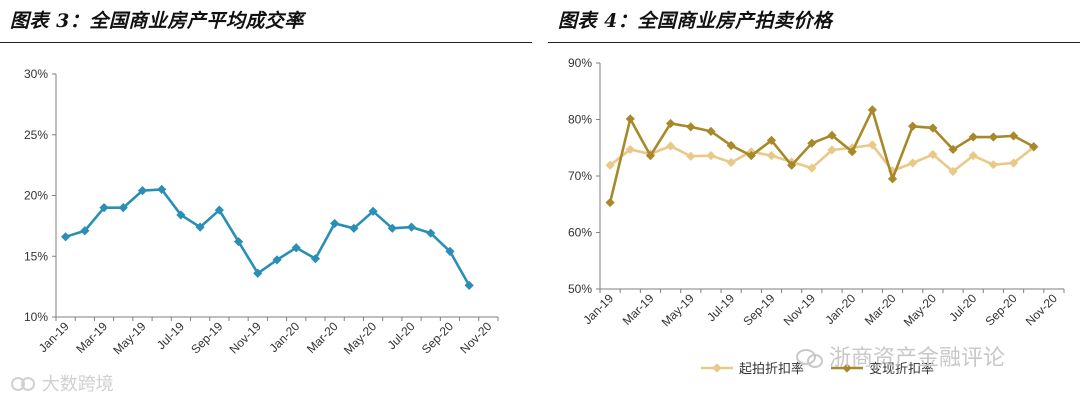  What do you see at coordinates (695, 21) in the screenshot?
I see `right-chart-title: 图表 4：全国商业房产拍卖价格` at bounding box center [695, 21].